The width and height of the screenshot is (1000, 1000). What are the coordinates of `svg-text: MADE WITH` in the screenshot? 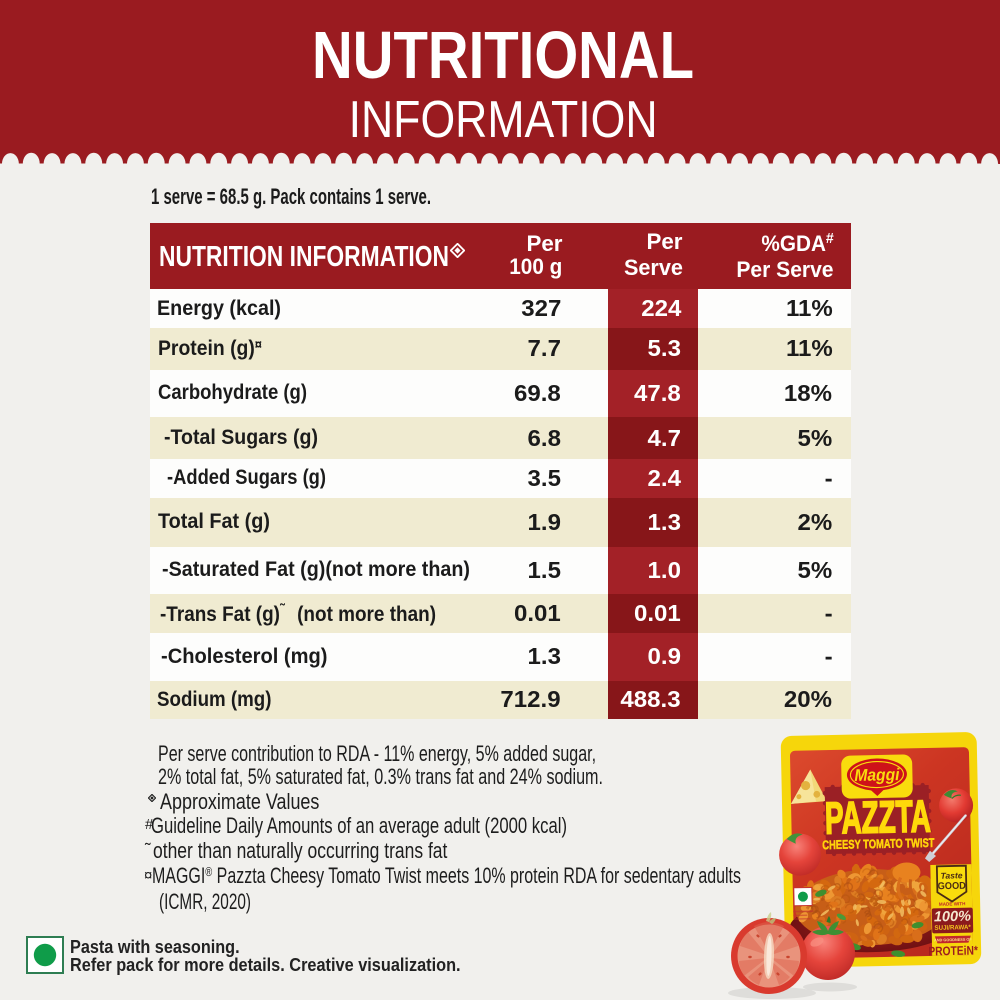 It's located at (952, 904).